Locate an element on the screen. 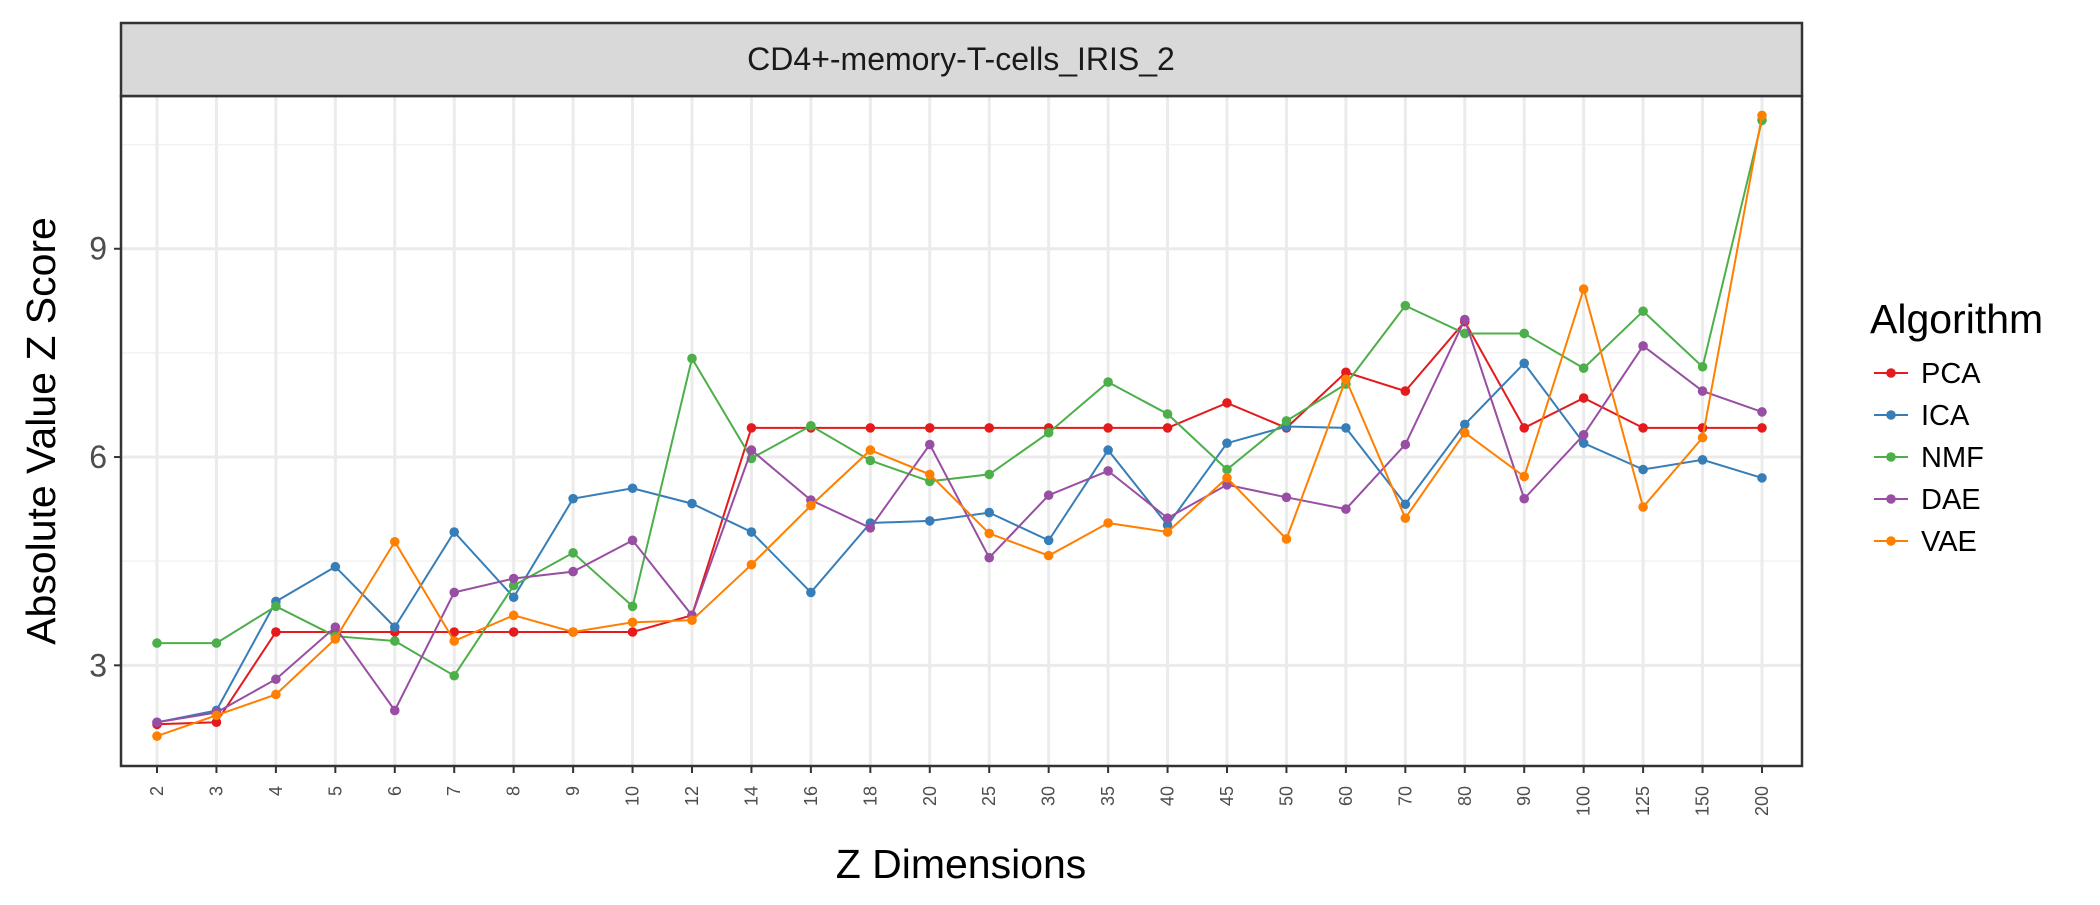 The width and height of the screenshot is (2100, 905). x-tick-label: 7 is located at coordinates (454, 791).